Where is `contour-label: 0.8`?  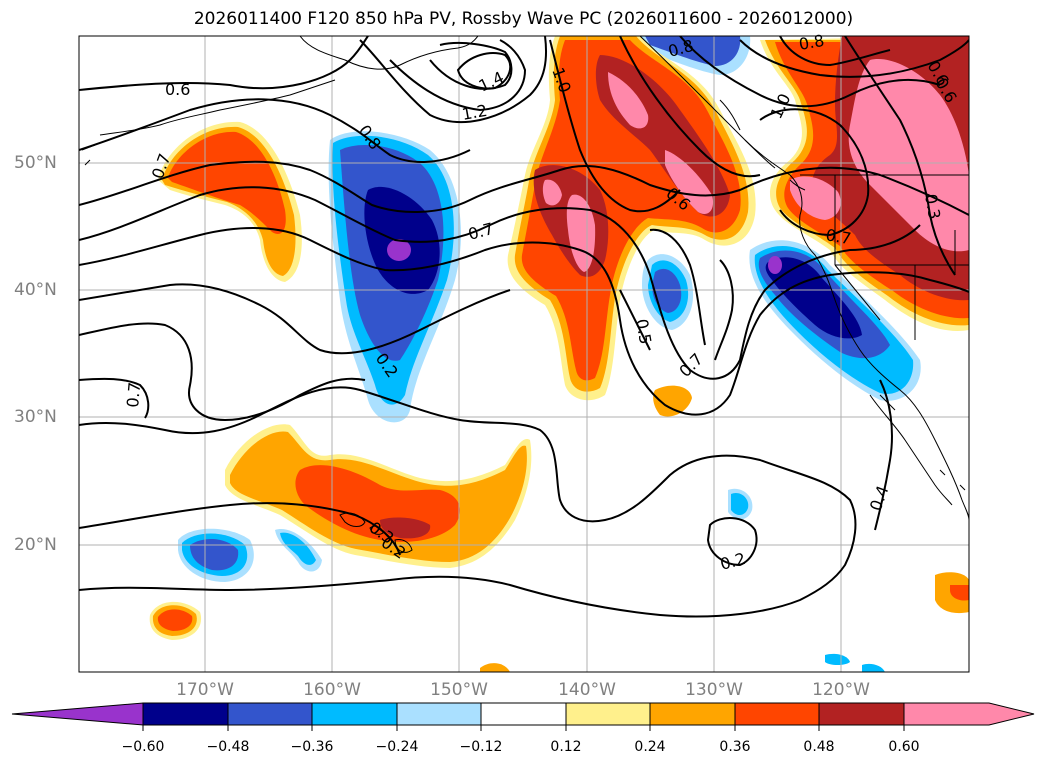
contour-label: 0.8 is located at coordinates (811, 42).